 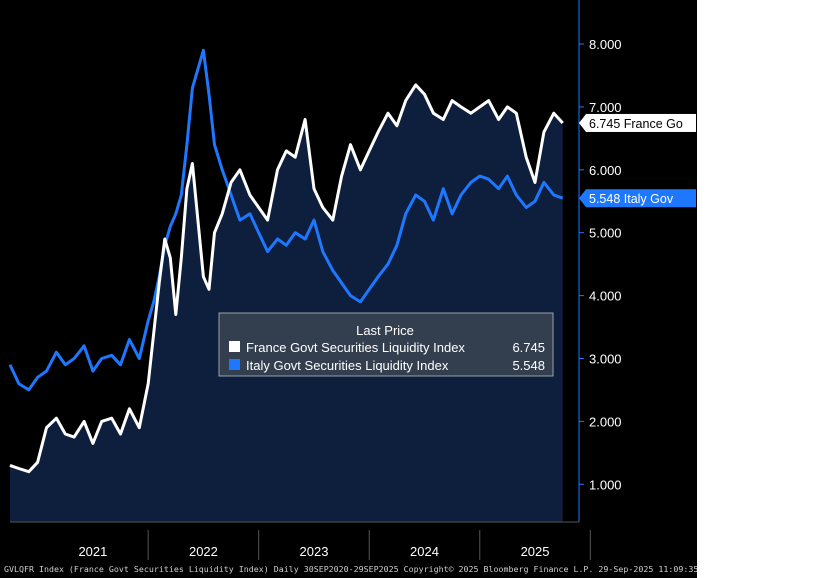 I want to click on legend-value-france: 6.745, so click(x=528, y=347).